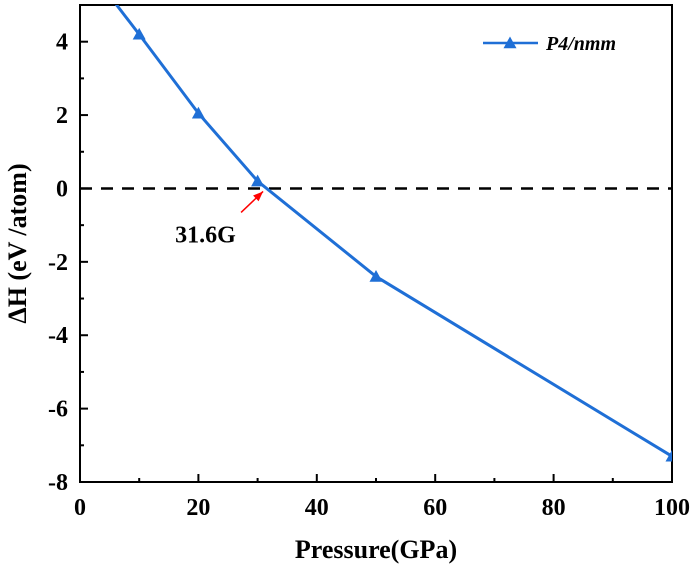 The height and width of the screenshot is (566, 700). What do you see at coordinates (580, 44) in the screenshot?
I see `legend-label: P4/nmm` at bounding box center [580, 44].